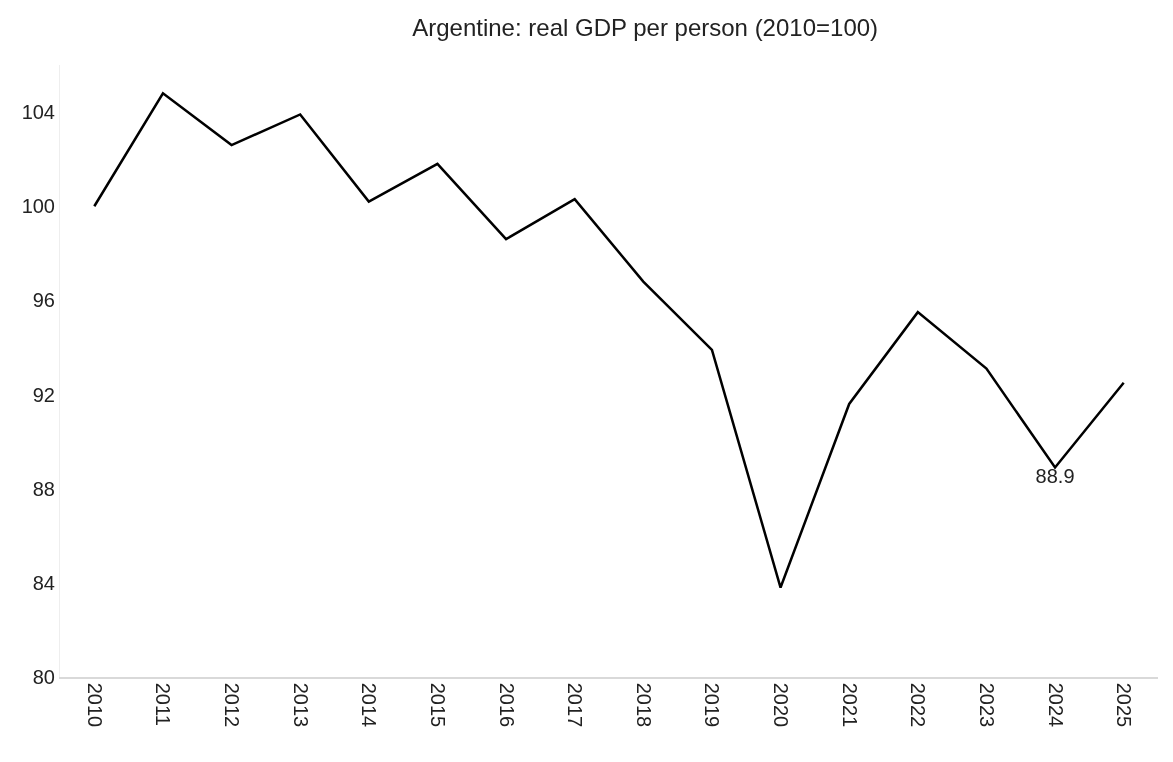 The width and height of the screenshot is (1173, 762). I want to click on x-tick-label: 2019, so click(712, 705).